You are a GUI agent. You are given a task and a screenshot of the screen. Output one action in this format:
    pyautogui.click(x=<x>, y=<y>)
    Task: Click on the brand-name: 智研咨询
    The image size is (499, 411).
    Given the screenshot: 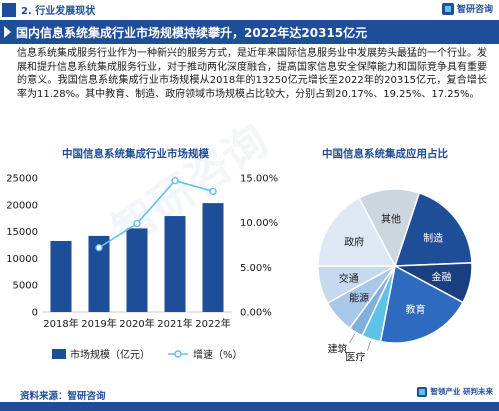 What is the action you would take?
    pyautogui.click(x=474, y=10)
    